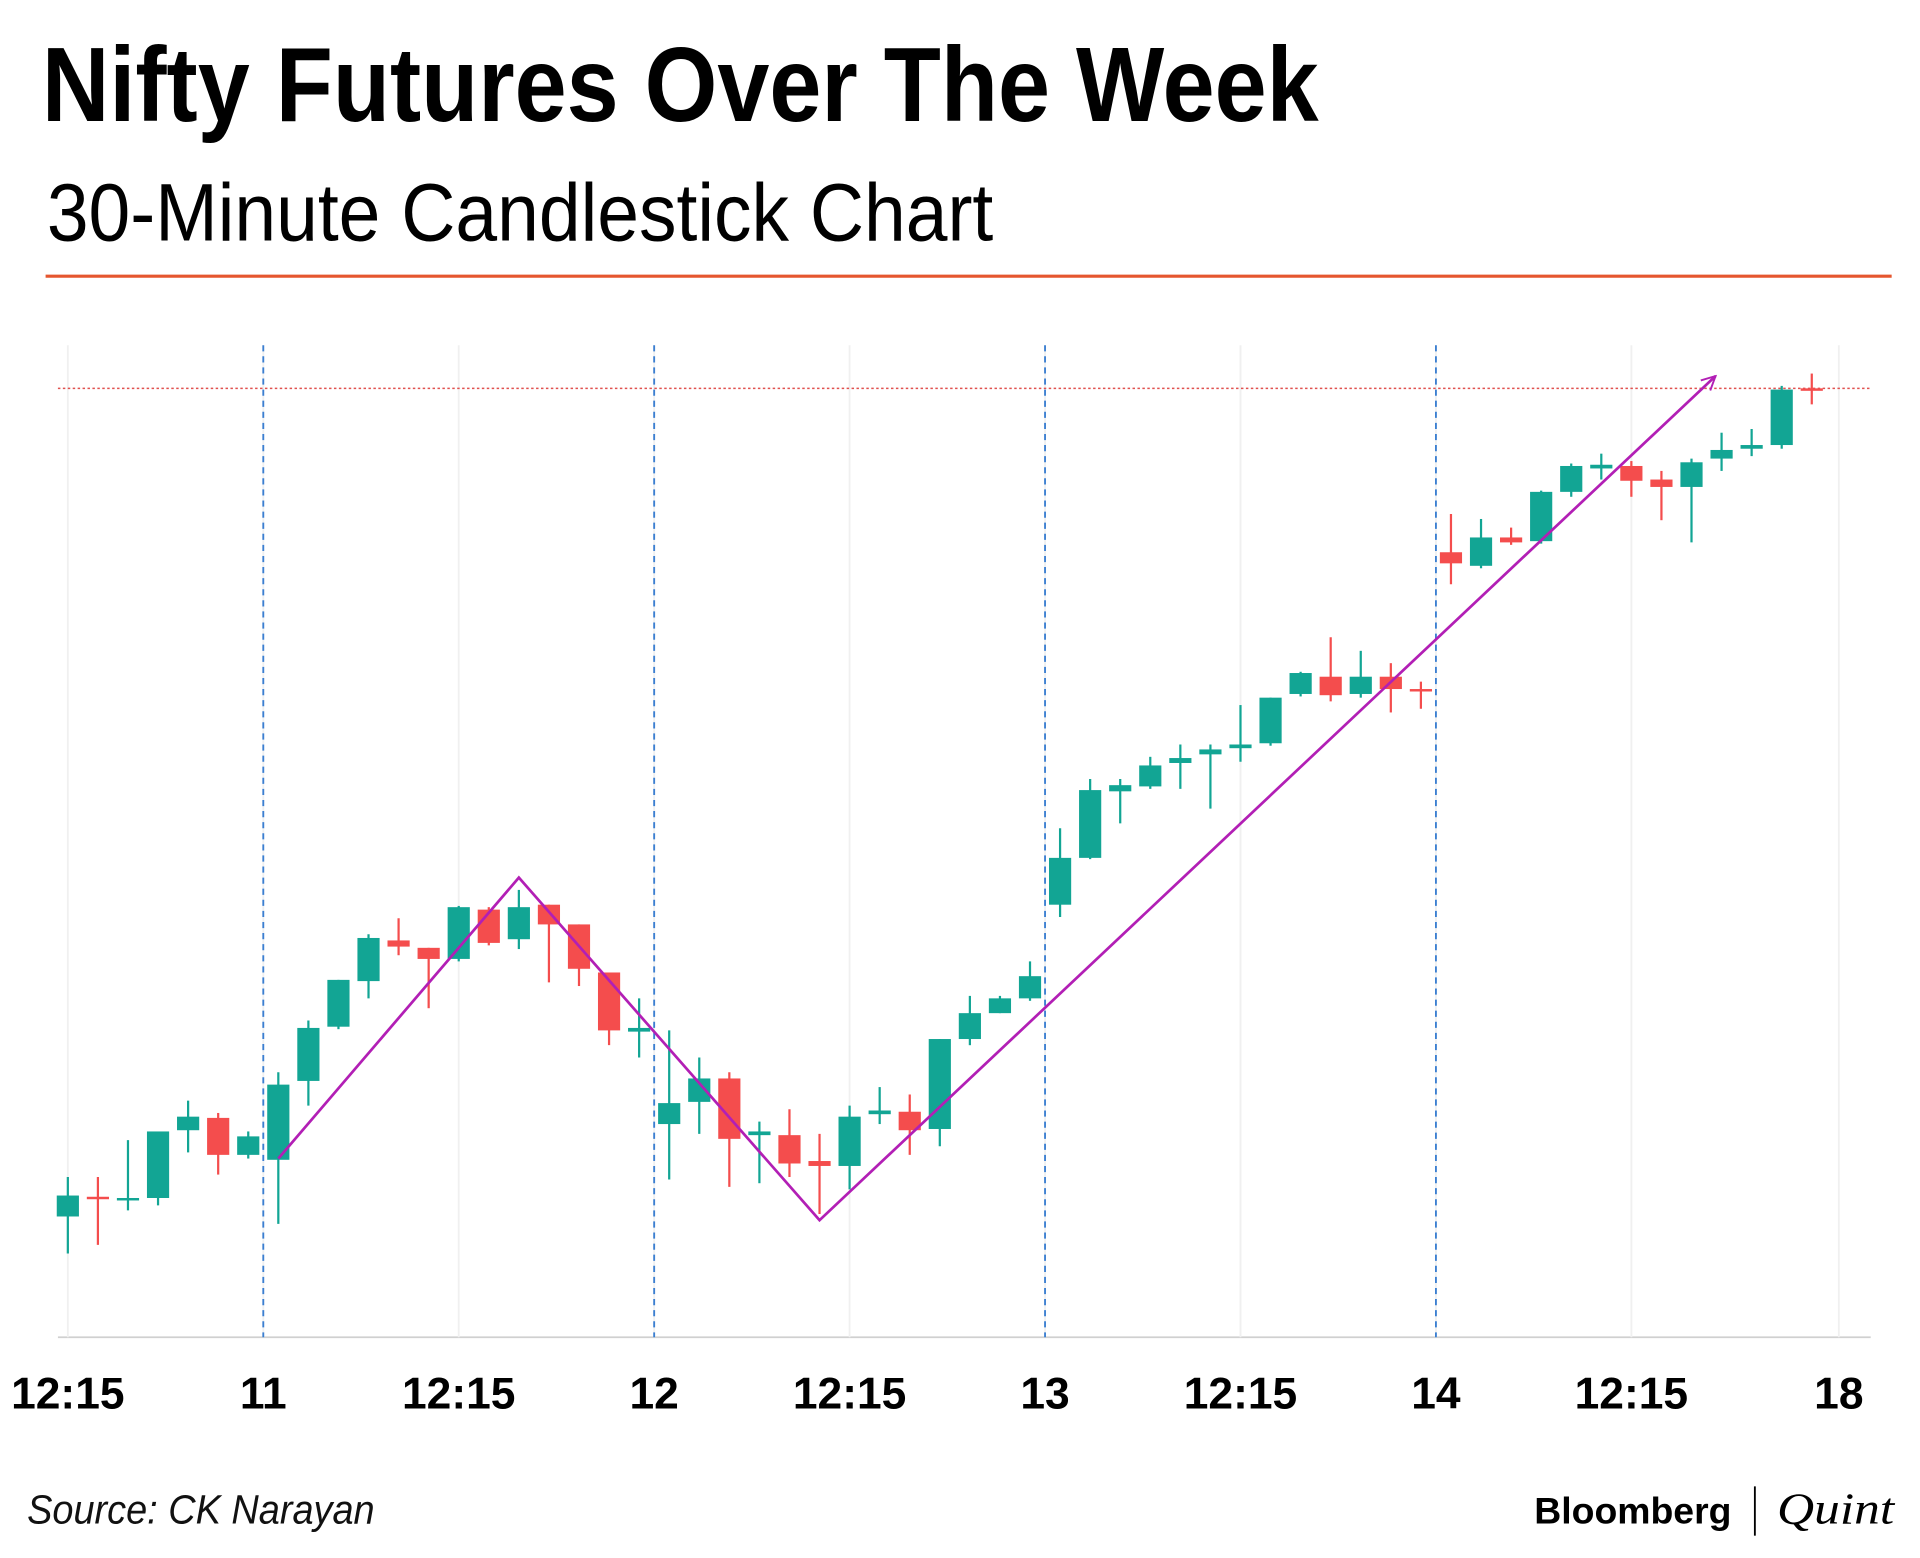 Image resolution: width=1920 pixels, height=1558 pixels. Describe the element at coordinates (653, 1394) in the screenshot. I see `x-tick-label: 12` at that location.